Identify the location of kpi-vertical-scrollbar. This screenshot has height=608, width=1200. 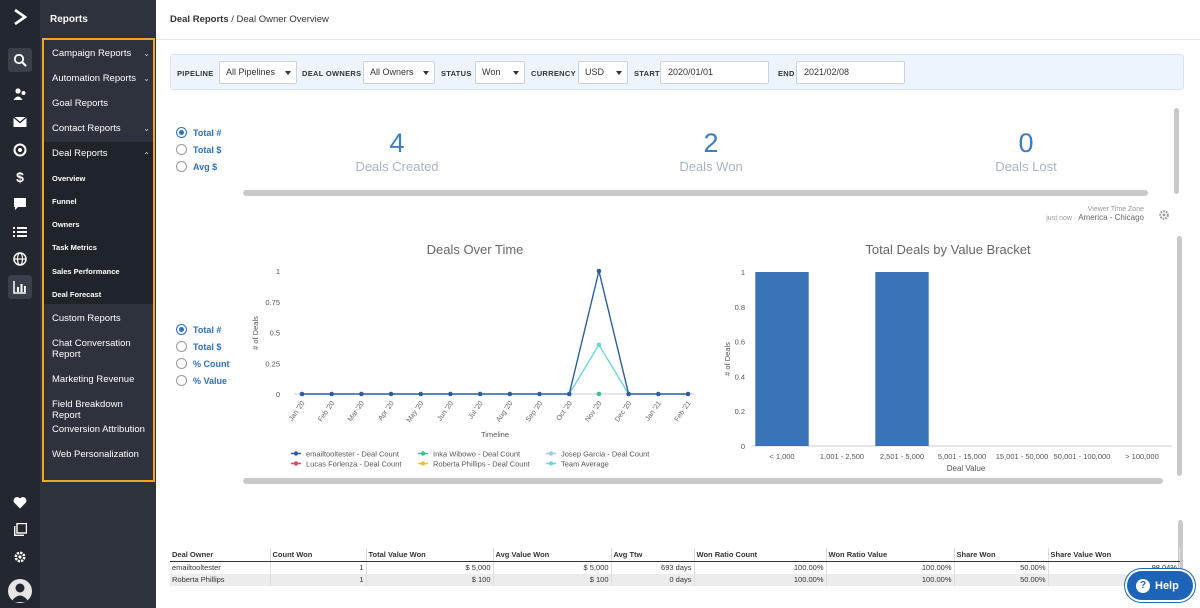
(1176, 151).